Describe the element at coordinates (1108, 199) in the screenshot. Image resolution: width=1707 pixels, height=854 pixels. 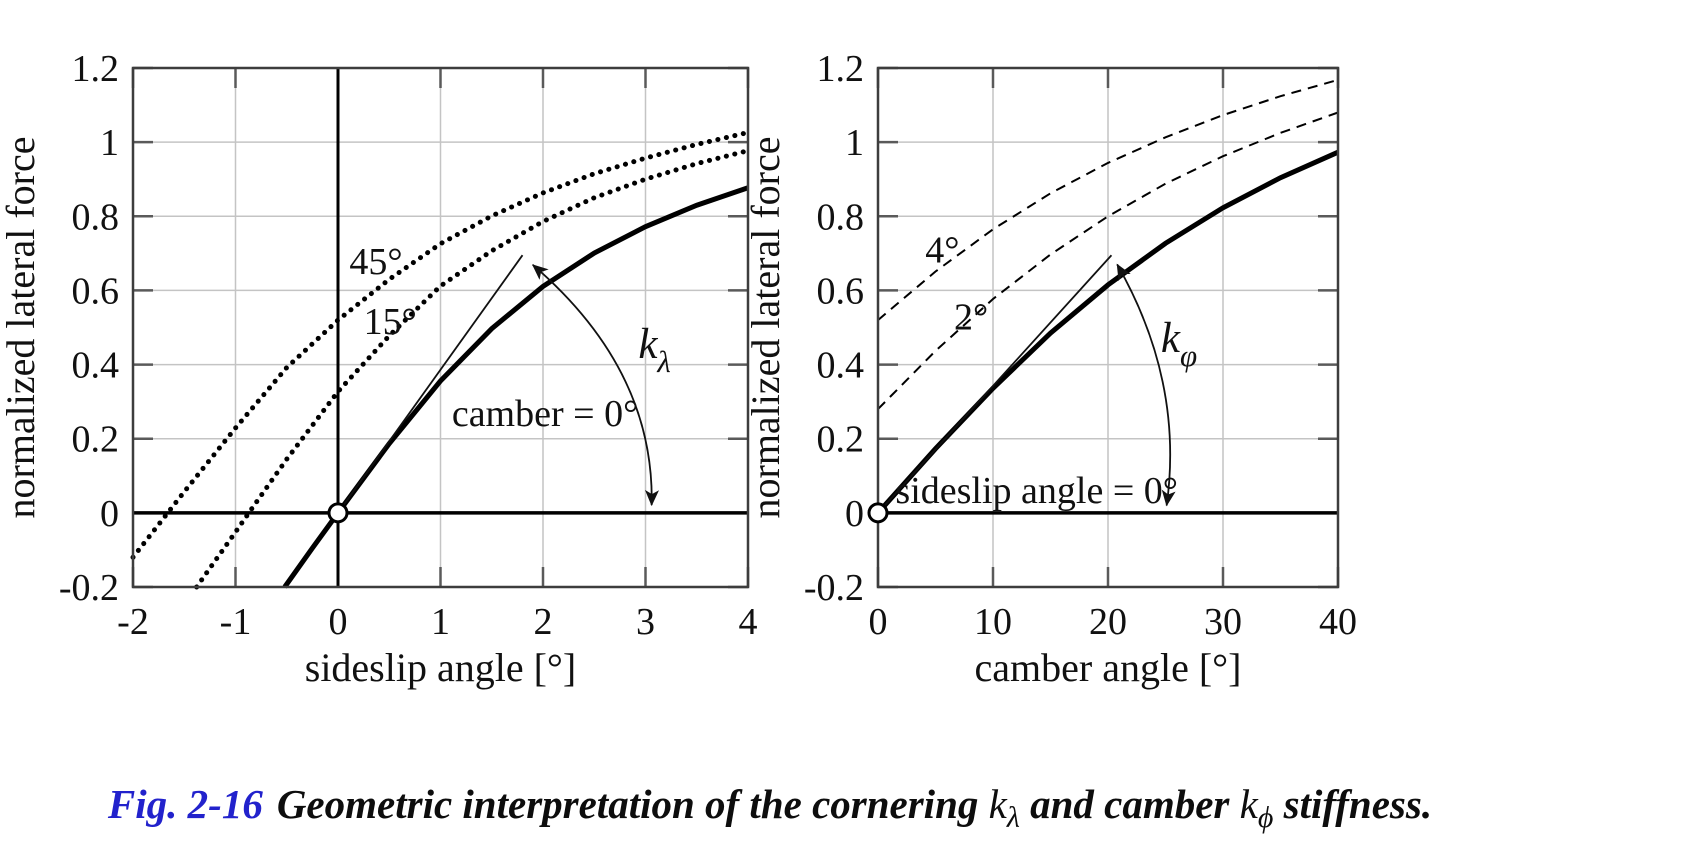
I see `series-sideslip4` at that location.